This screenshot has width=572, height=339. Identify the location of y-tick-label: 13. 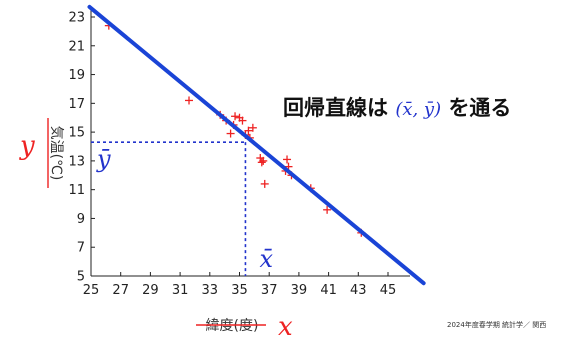
(76, 161).